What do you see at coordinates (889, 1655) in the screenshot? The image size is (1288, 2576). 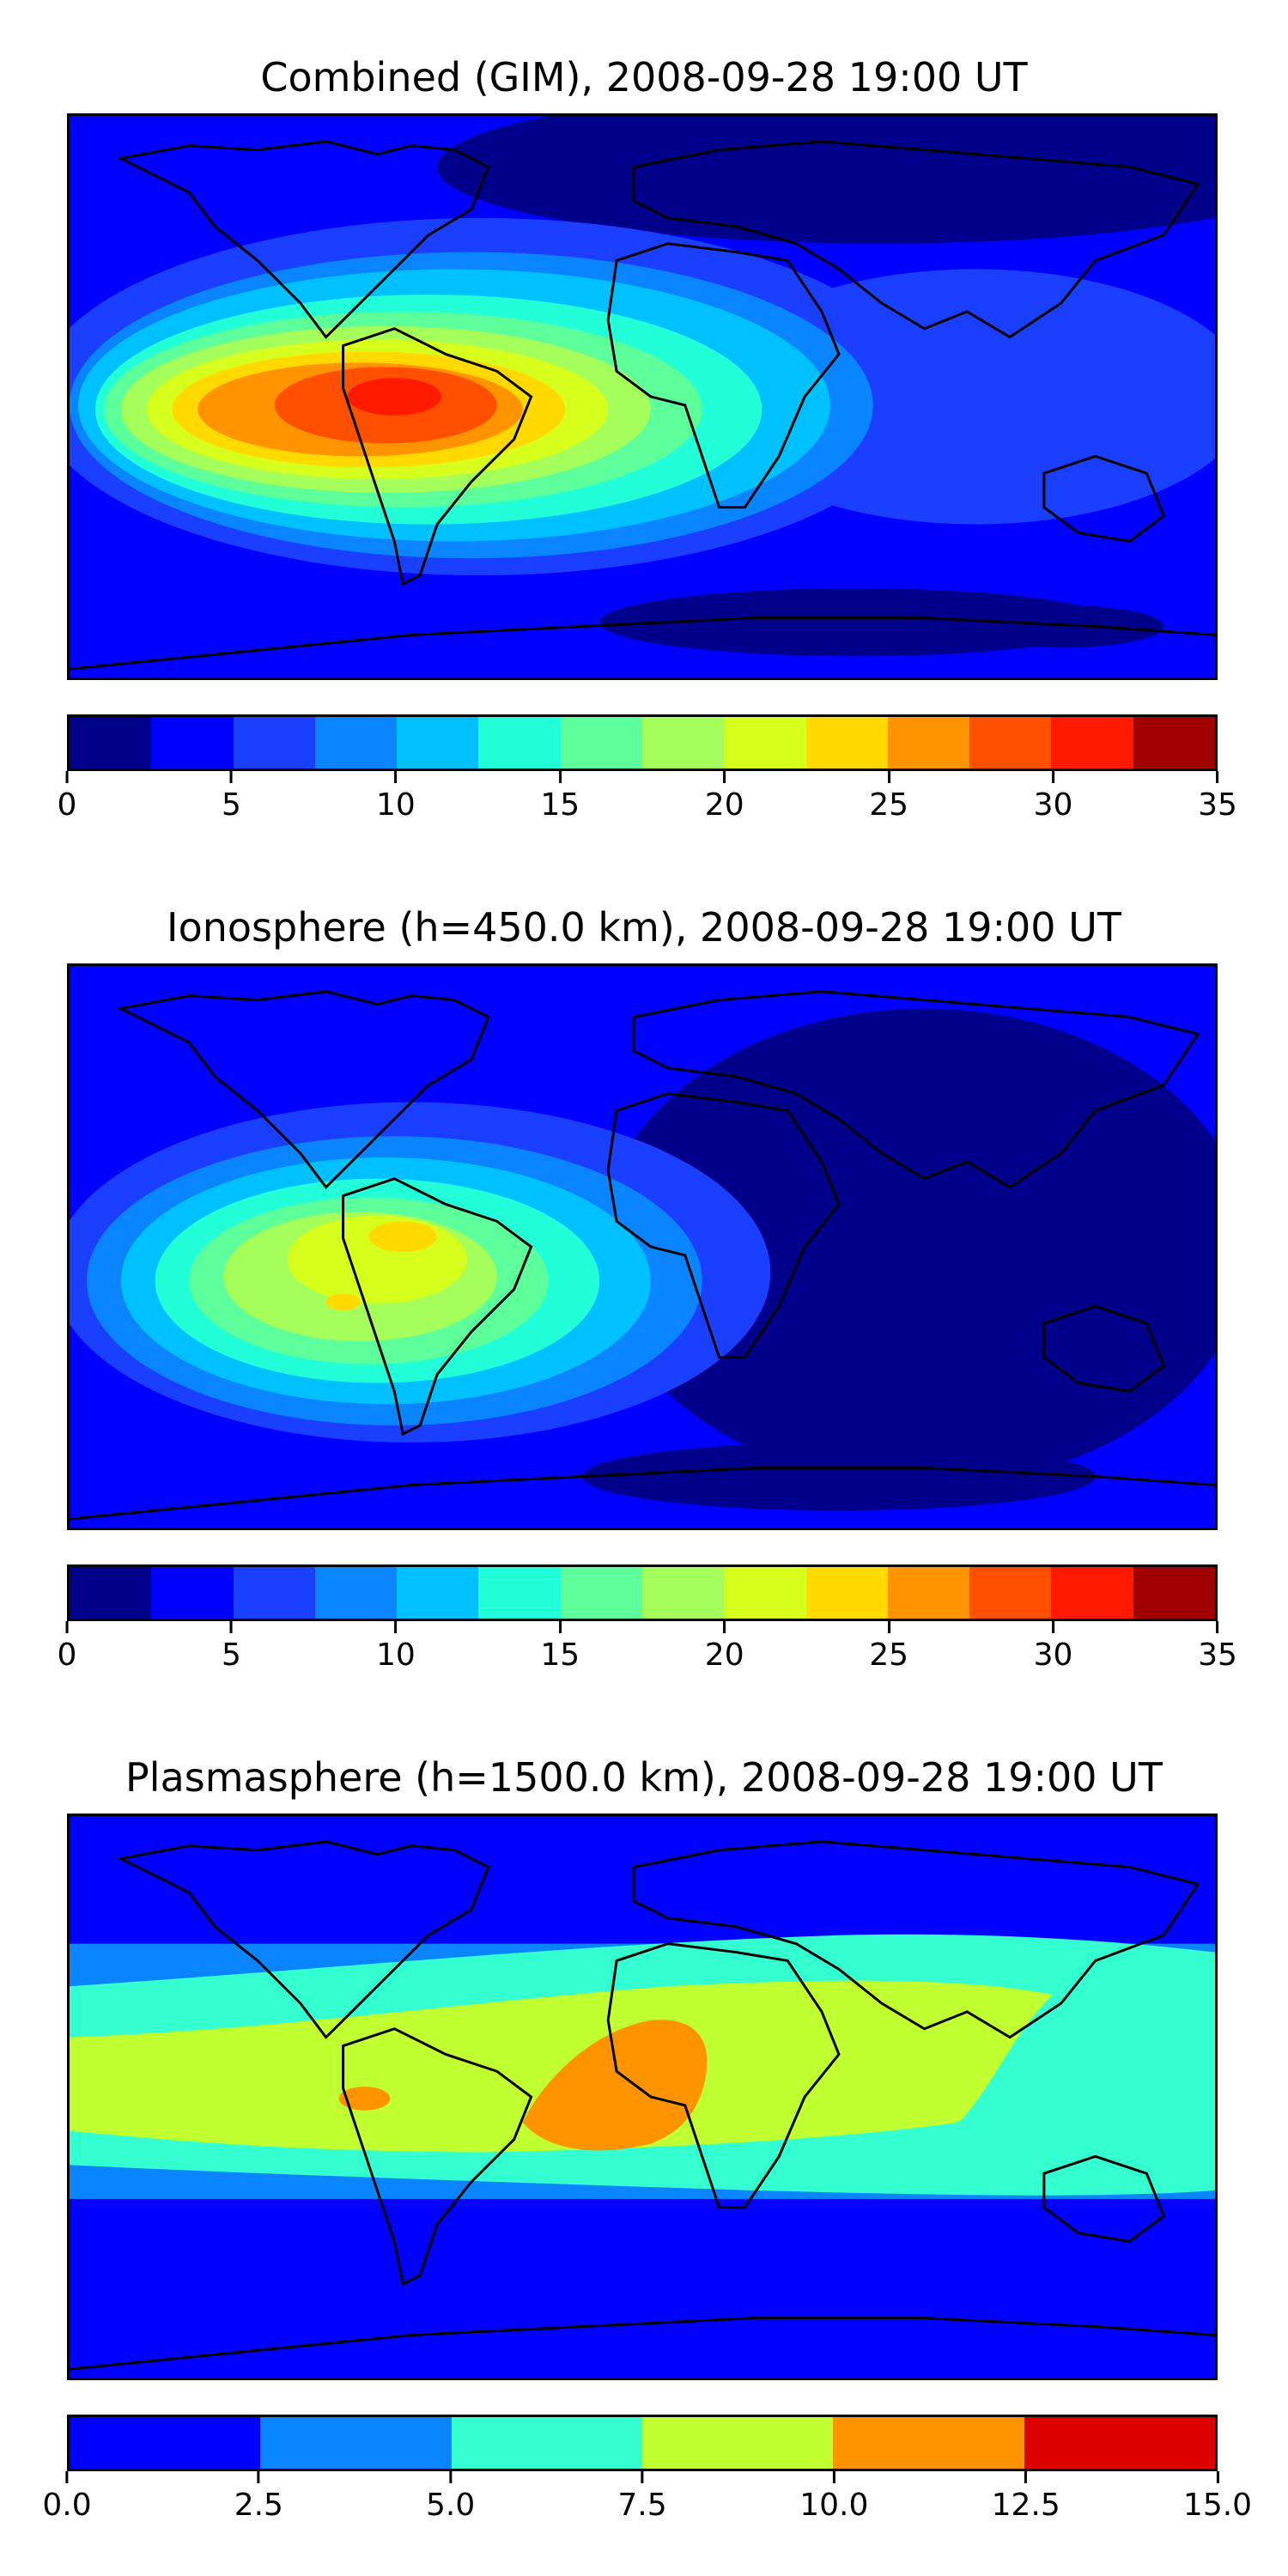 I see `p2-tick-label: 25` at bounding box center [889, 1655].